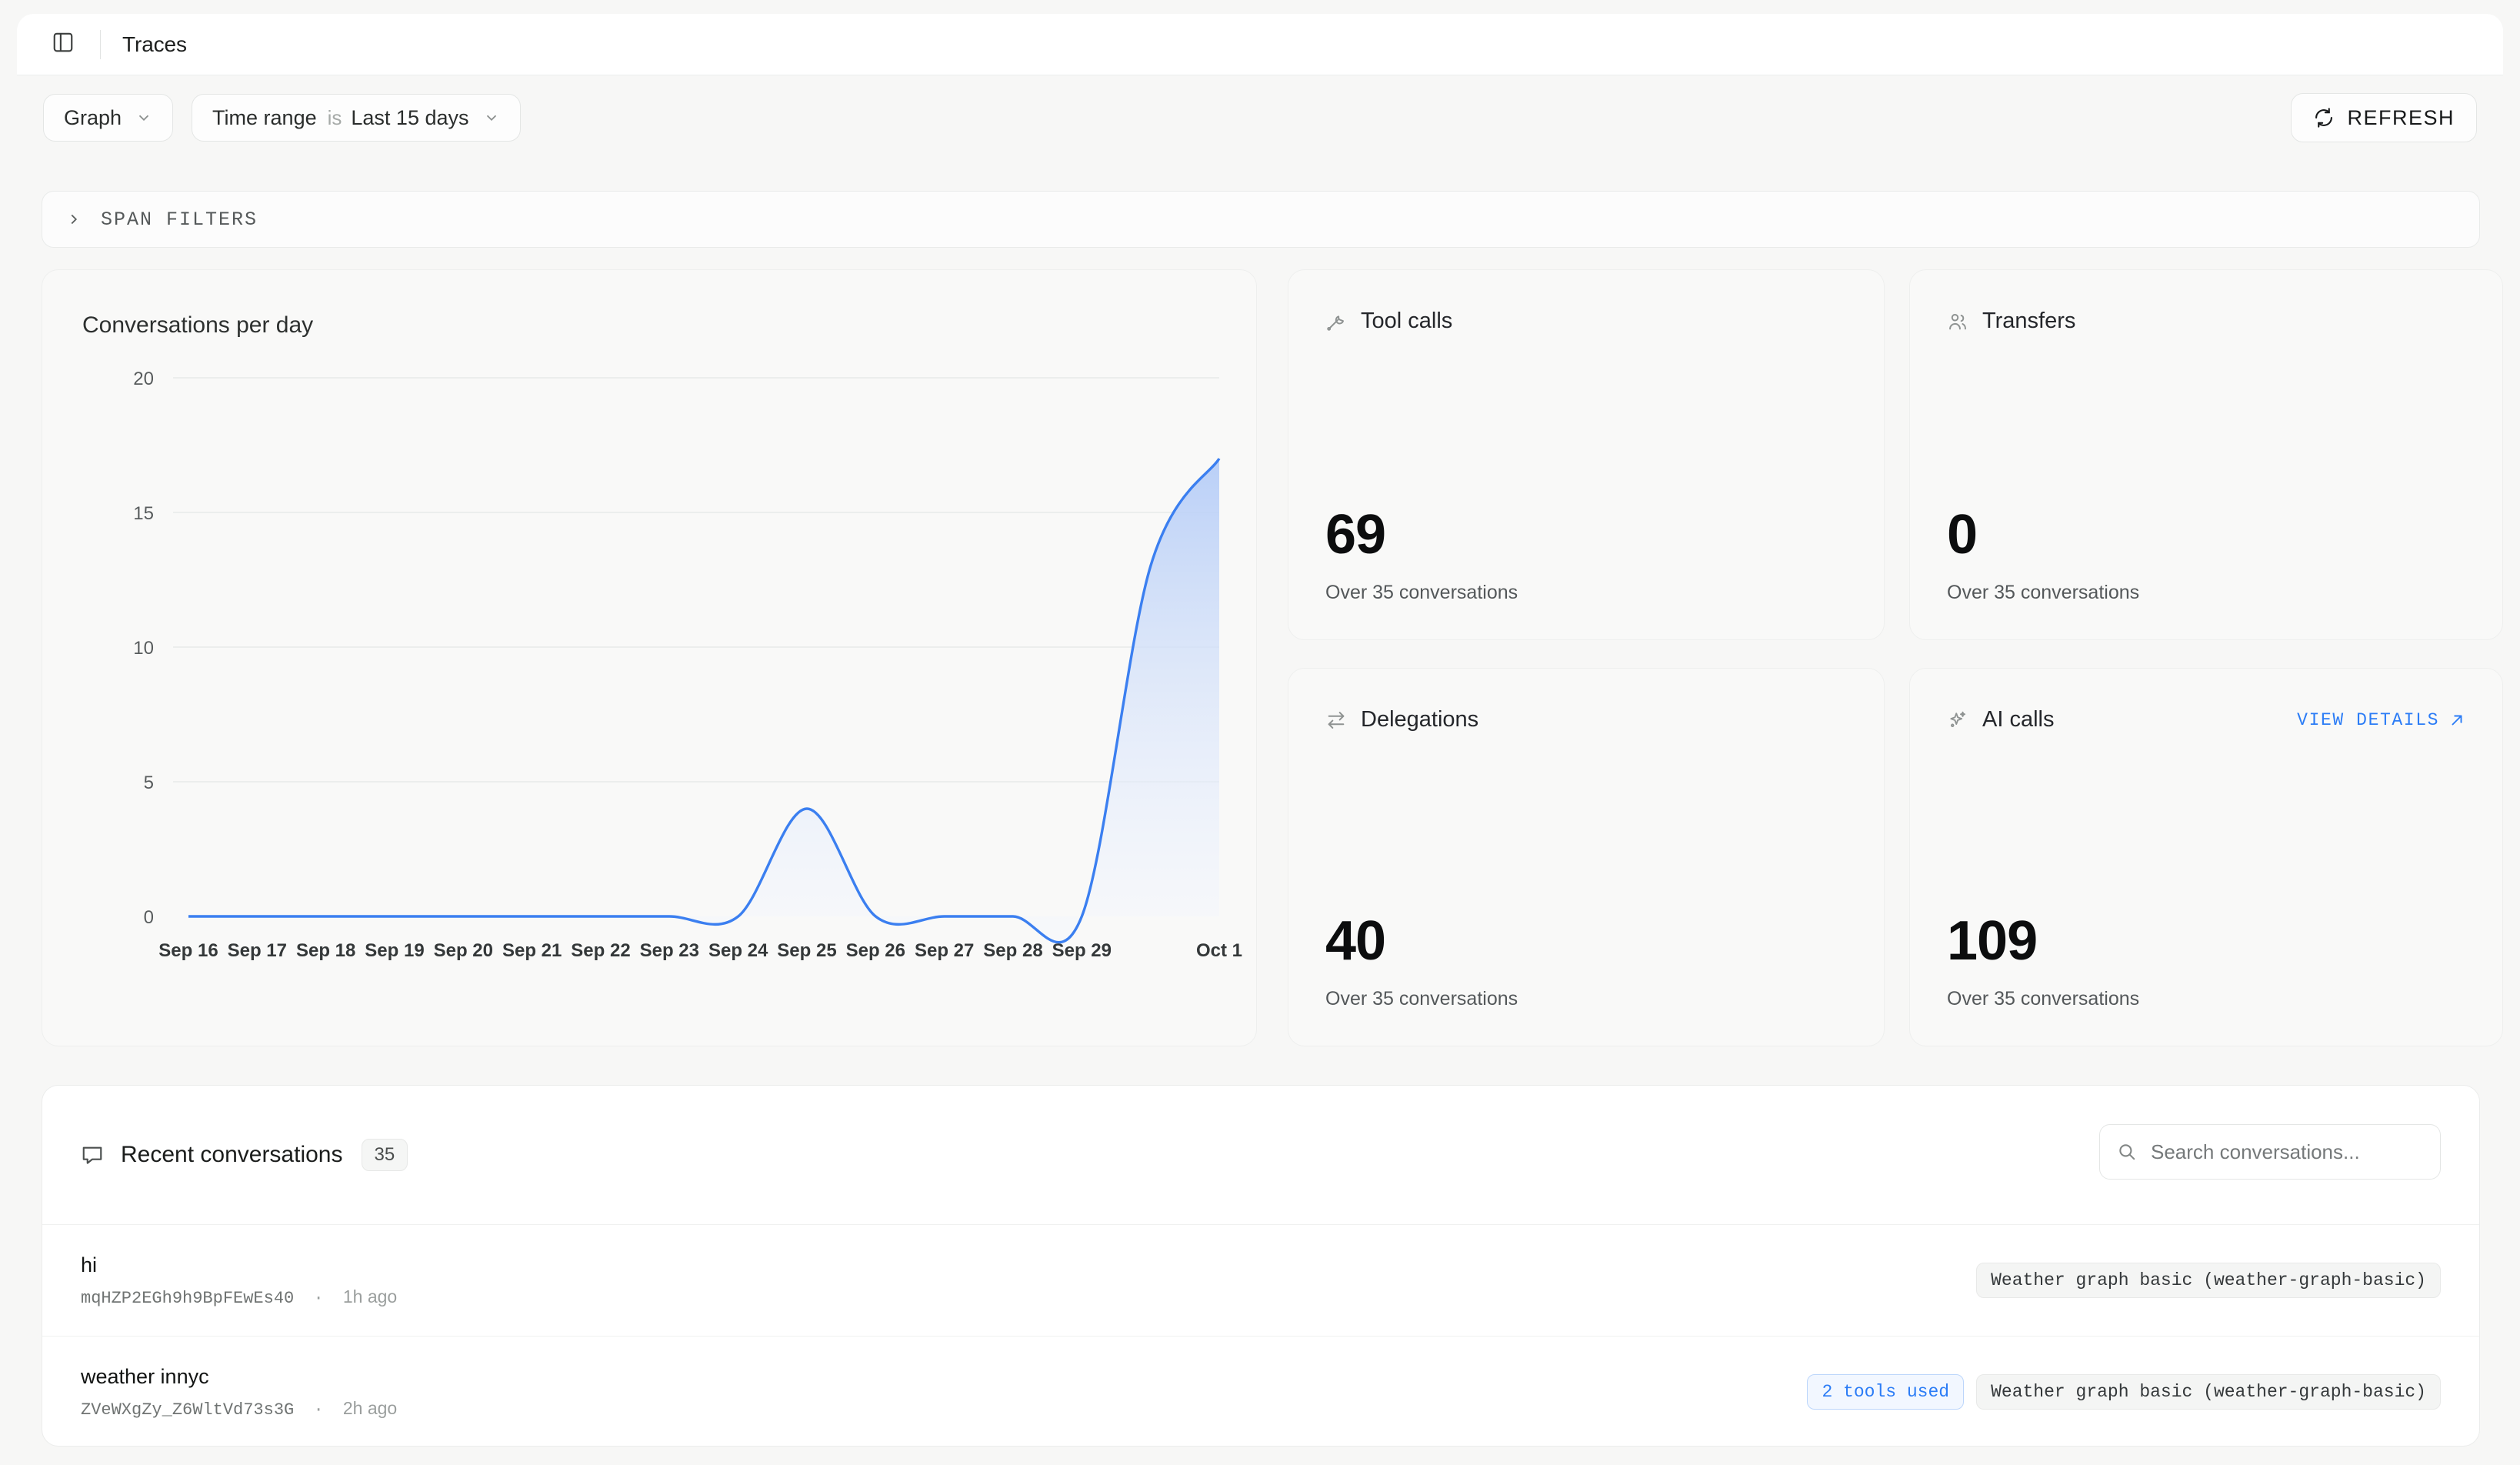  What do you see at coordinates (179, 220) in the screenshot?
I see `span-filters-label: SPAN FILTERS` at bounding box center [179, 220].